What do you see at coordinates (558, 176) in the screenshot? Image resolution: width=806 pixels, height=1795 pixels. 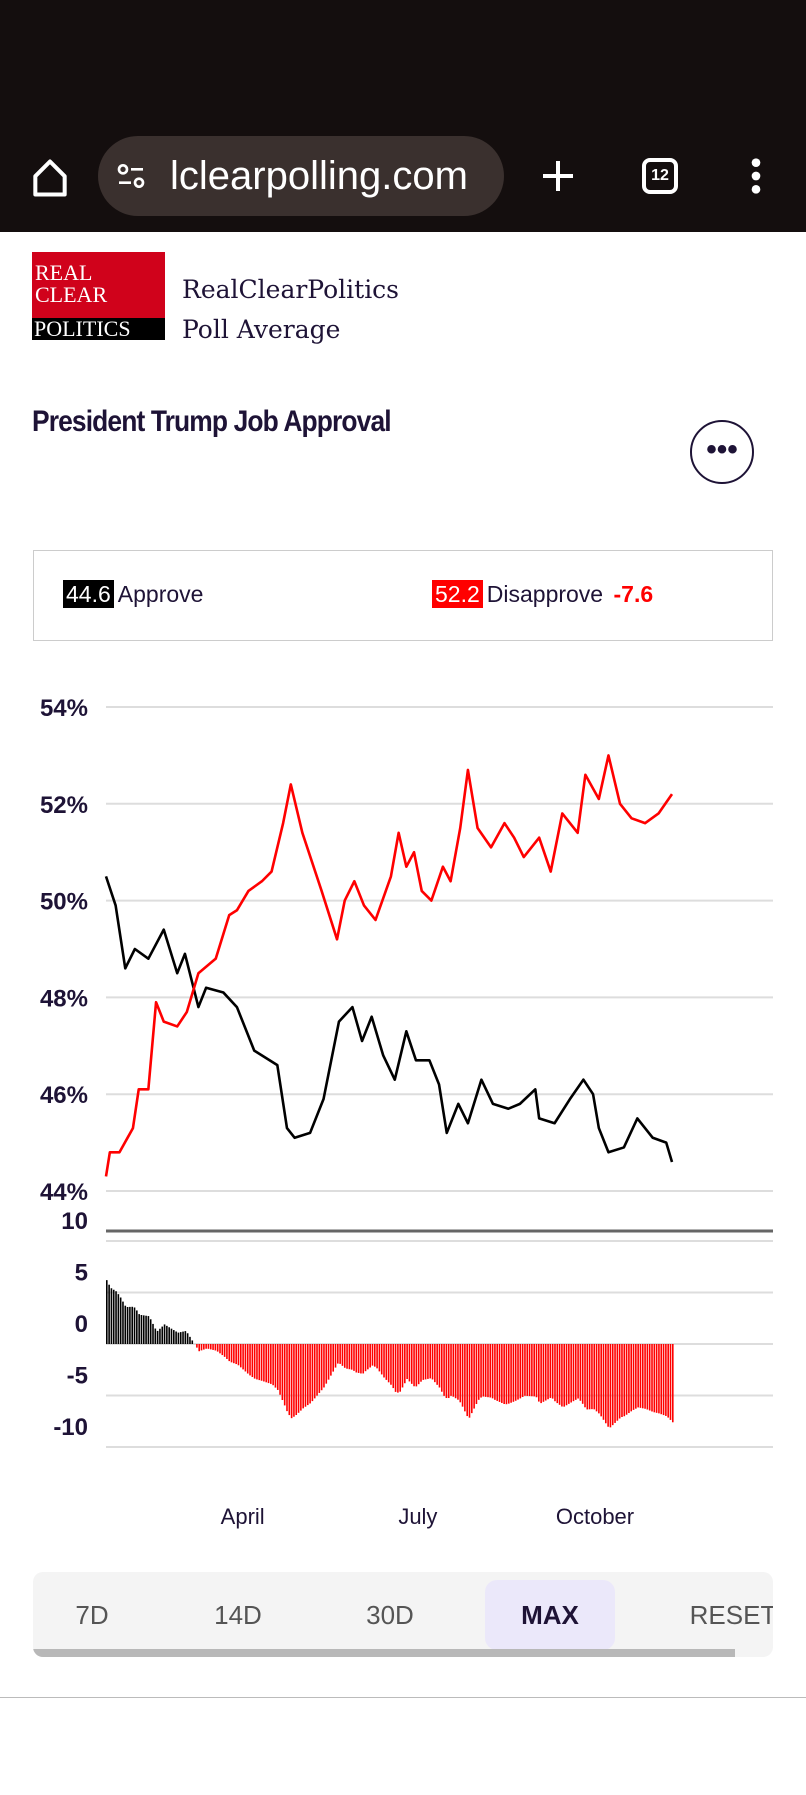 I see `new-tab-icon` at bounding box center [558, 176].